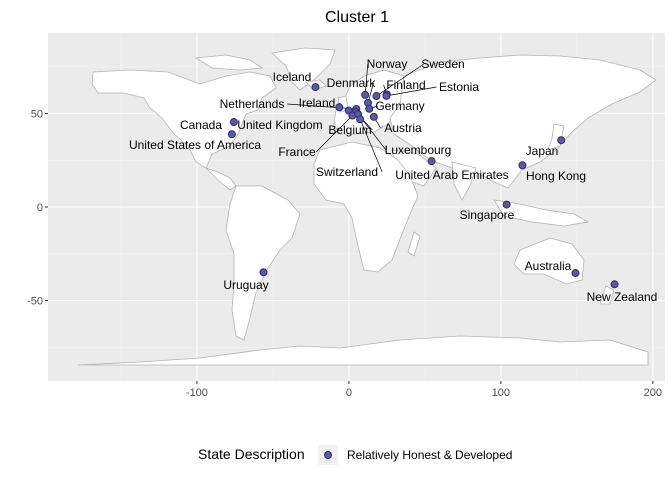 This screenshot has width=672, height=480. I want to click on point-label-germany: Germany, so click(399, 106).